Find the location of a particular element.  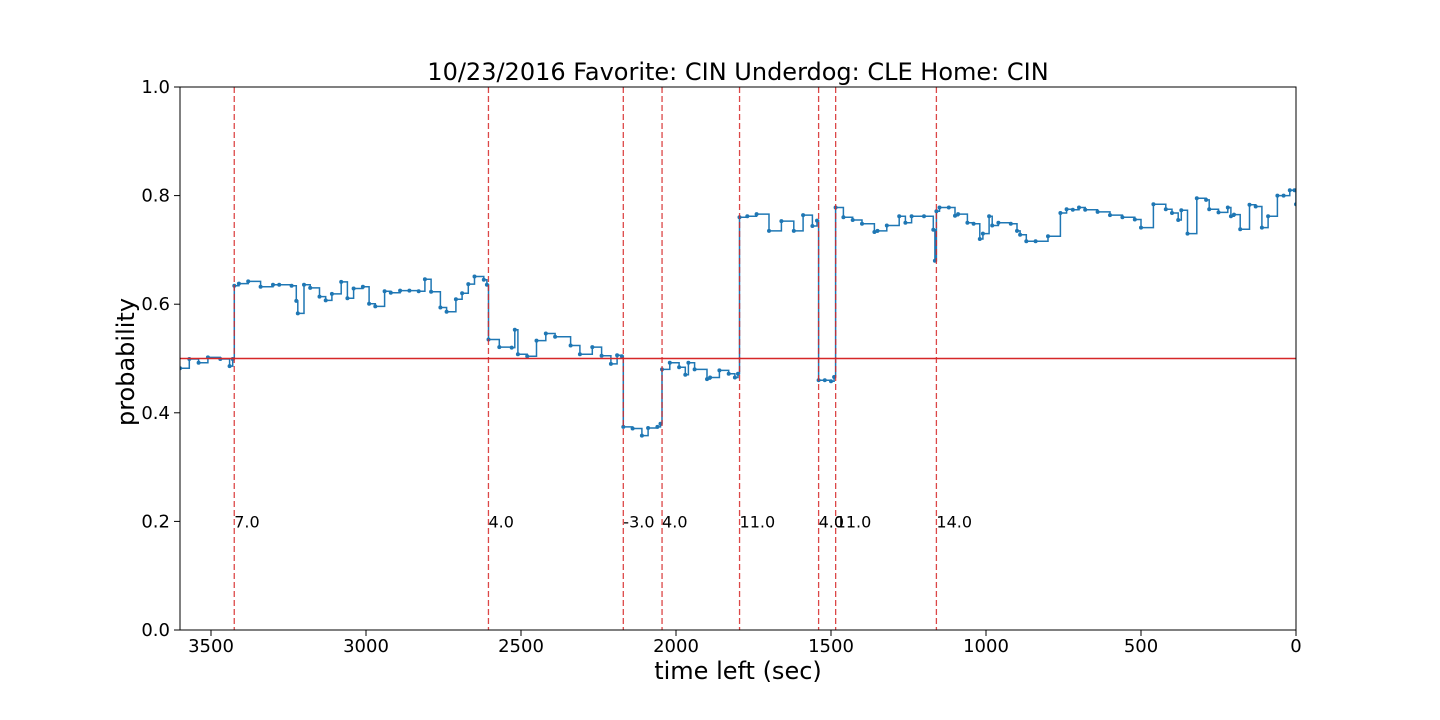

x-tick-label: 1500 is located at coordinates (831, 646).